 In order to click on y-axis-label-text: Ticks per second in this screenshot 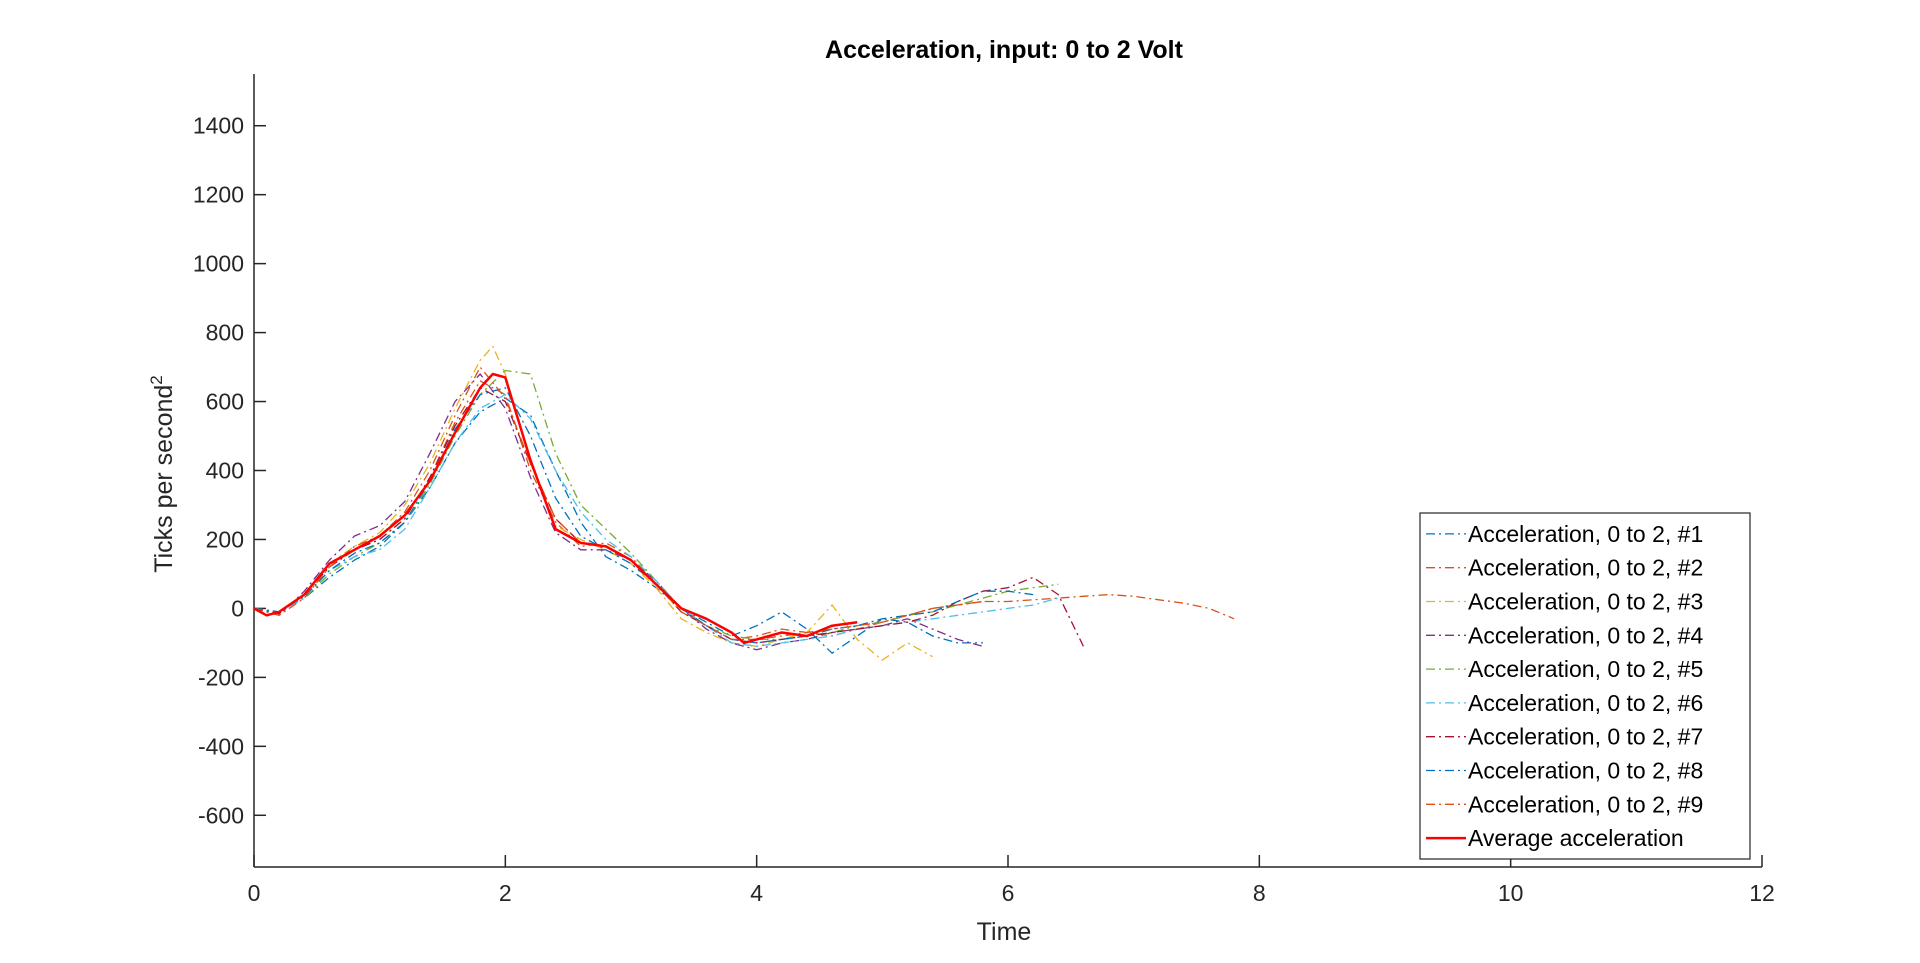, I will do `click(164, 479)`.